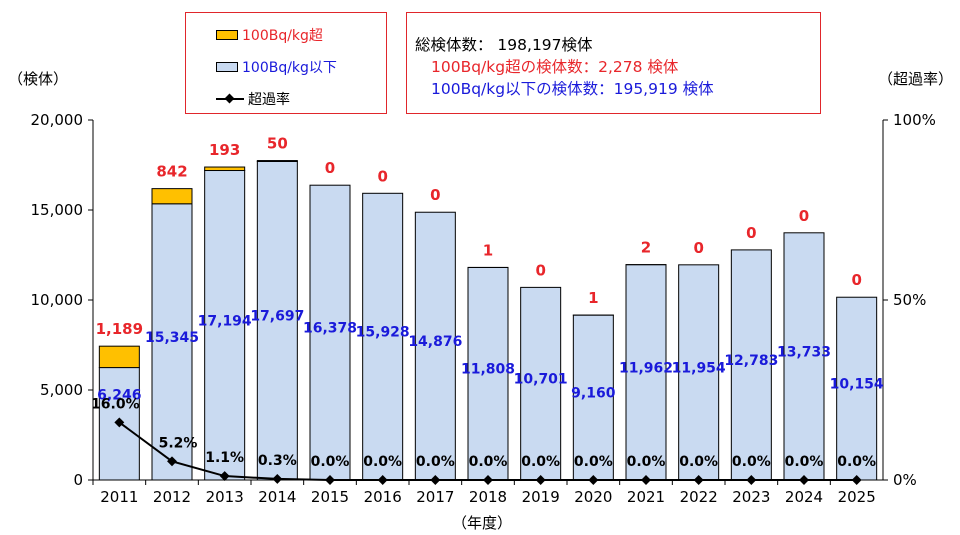 Image resolution: width=960 pixels, height=535 pixels. I want to click on x-tick-label: 2011, so click(119, 497).